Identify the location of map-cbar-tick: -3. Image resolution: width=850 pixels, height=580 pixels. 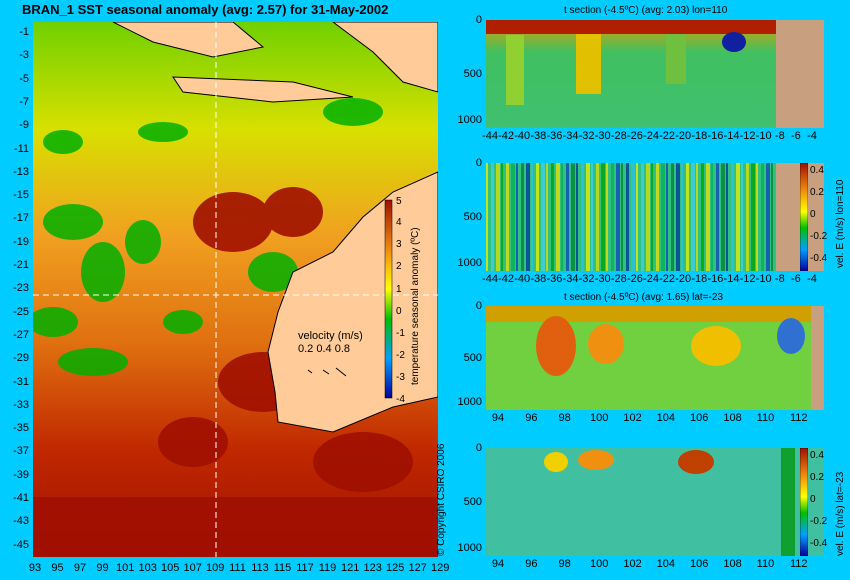
(400, 377).